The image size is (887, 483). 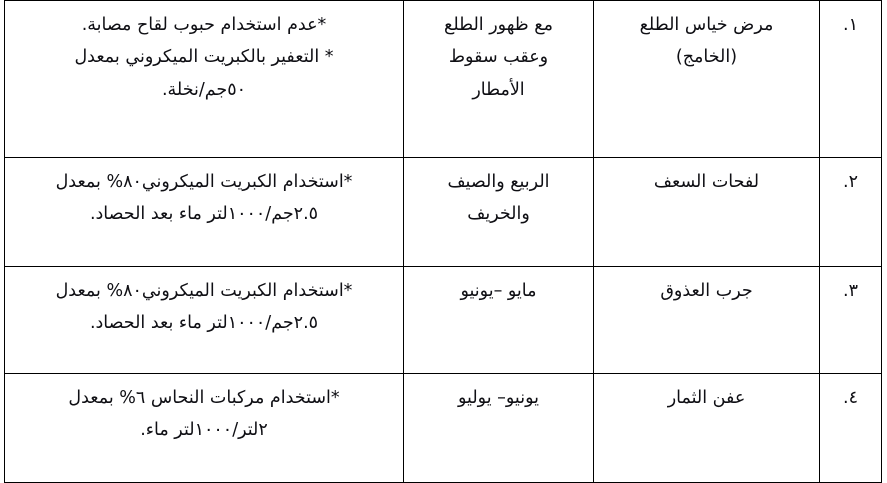 I want to click on treatment-time-cell: مايو –يونيو, so click(x=498, y=320).